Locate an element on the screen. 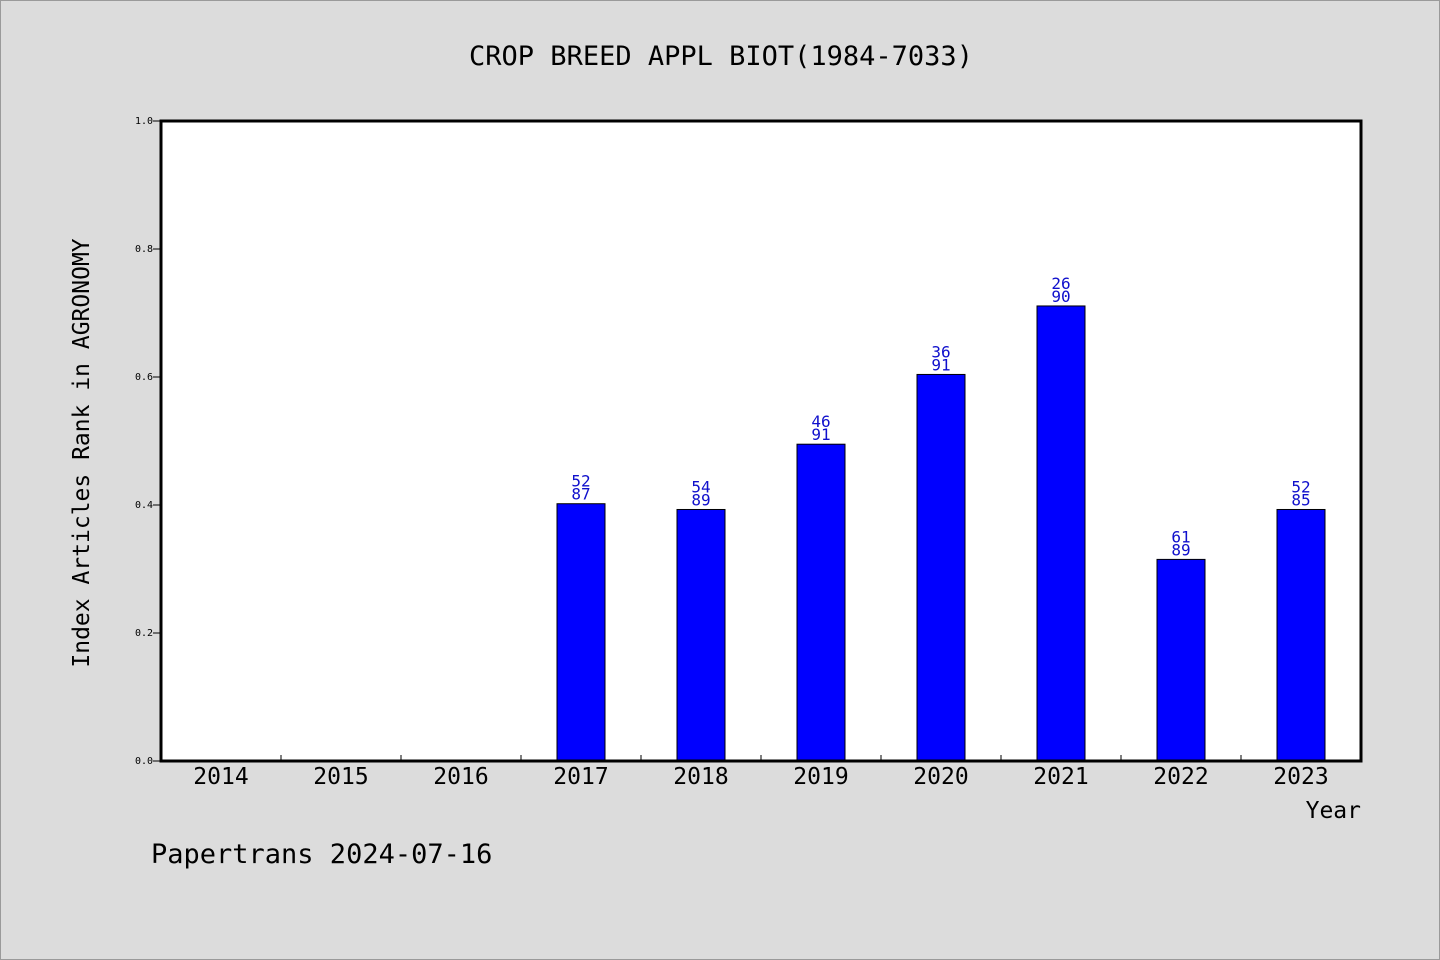 Image resolution: width=1440 pixels, height=960 pixels. bar-2020 is located at coordinates (941, 567).